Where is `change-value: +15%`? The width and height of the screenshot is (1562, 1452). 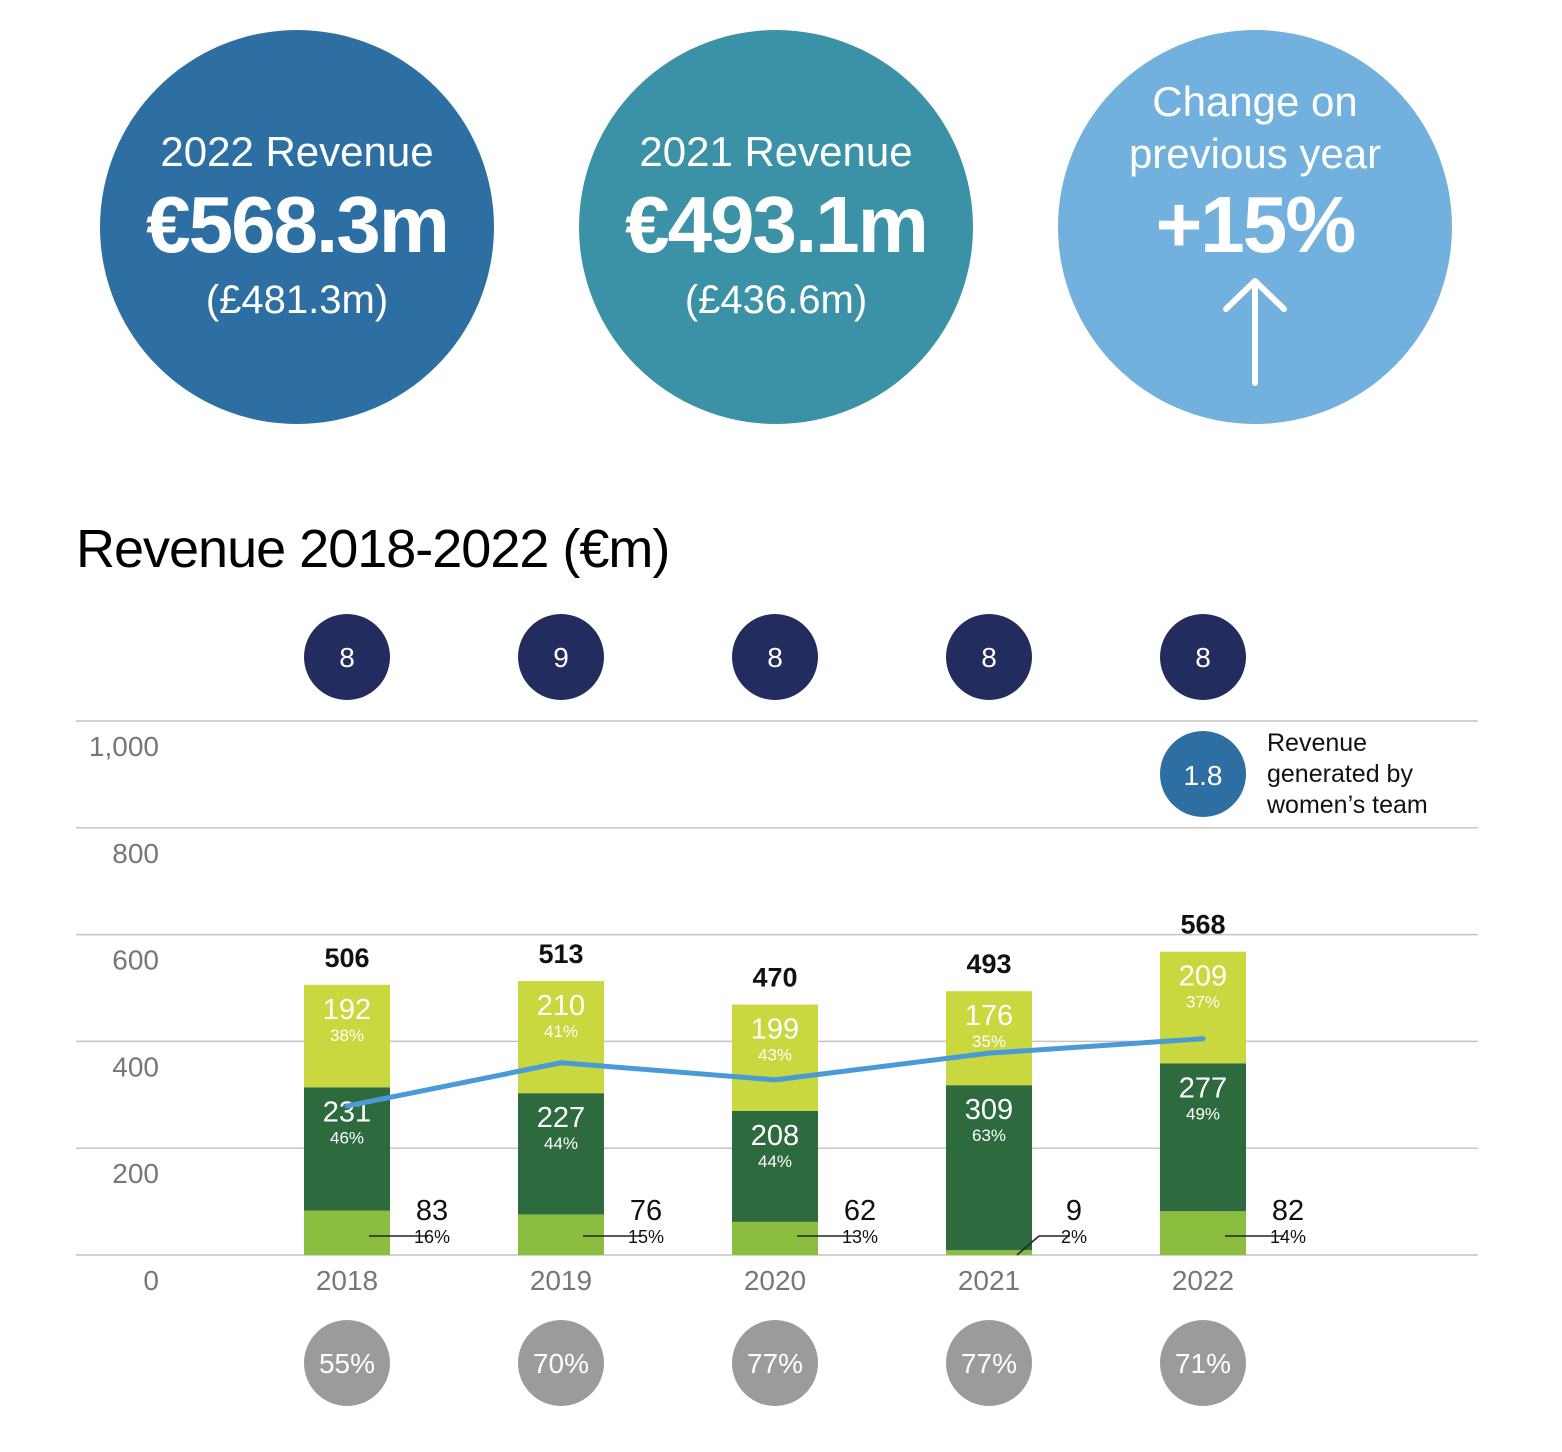
change-value: +15% is located at coordinates (1256, 224).